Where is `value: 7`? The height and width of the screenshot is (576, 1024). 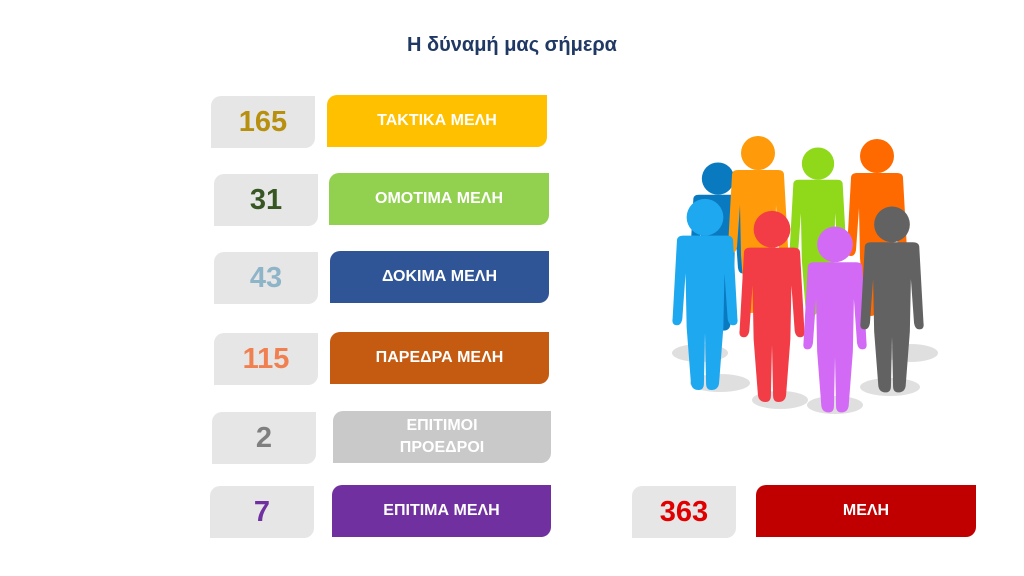
value: 7 is located at coordinates (262, 511).